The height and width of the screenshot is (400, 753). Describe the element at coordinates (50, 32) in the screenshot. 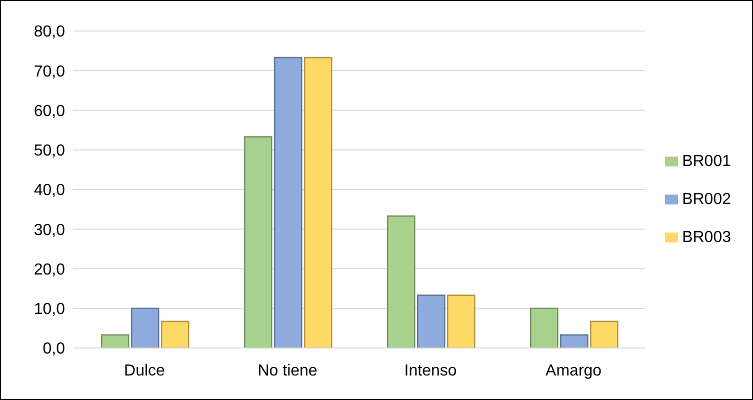

I see `y-tick-label: 80,0` at that location.